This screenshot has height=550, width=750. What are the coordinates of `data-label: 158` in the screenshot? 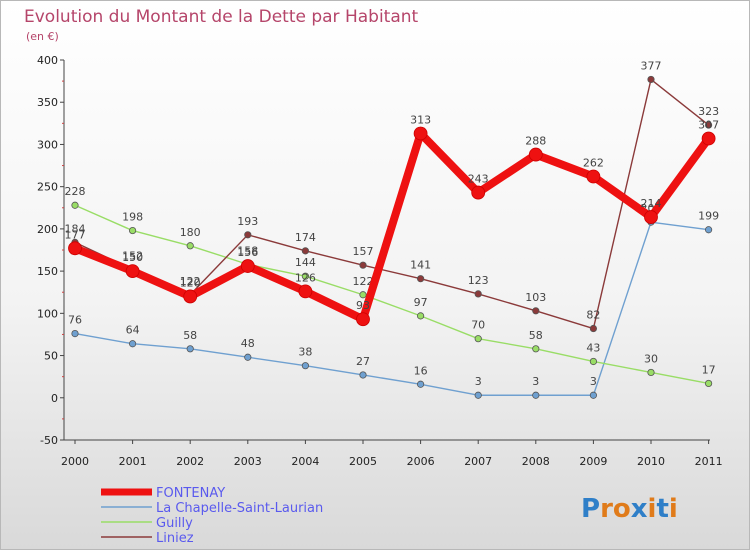 It's located at (247, 250).